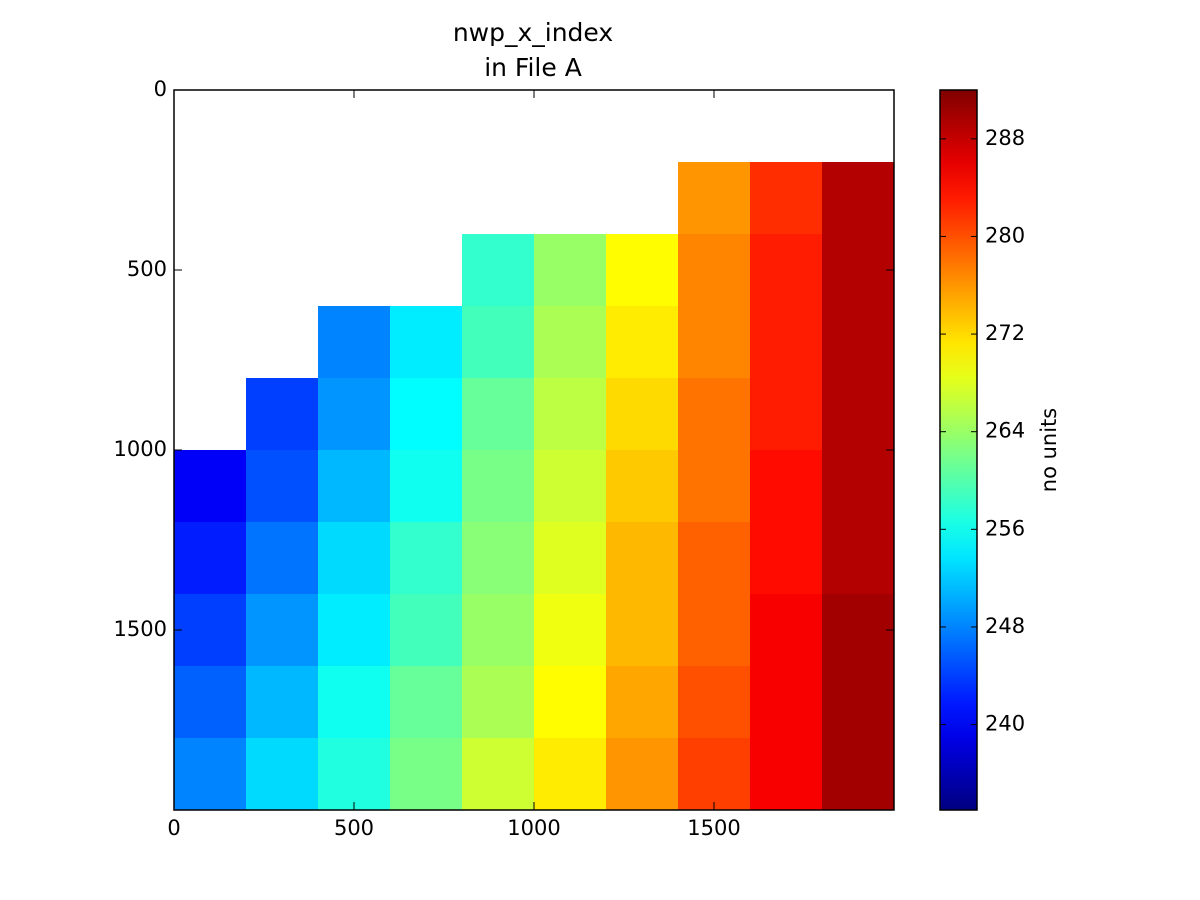 The height and width of the screenshot is (900, 1200). What do you see at coordinates (958, 450) in the screenshot?
I see `colorbar` at bounding box center [958, 450].